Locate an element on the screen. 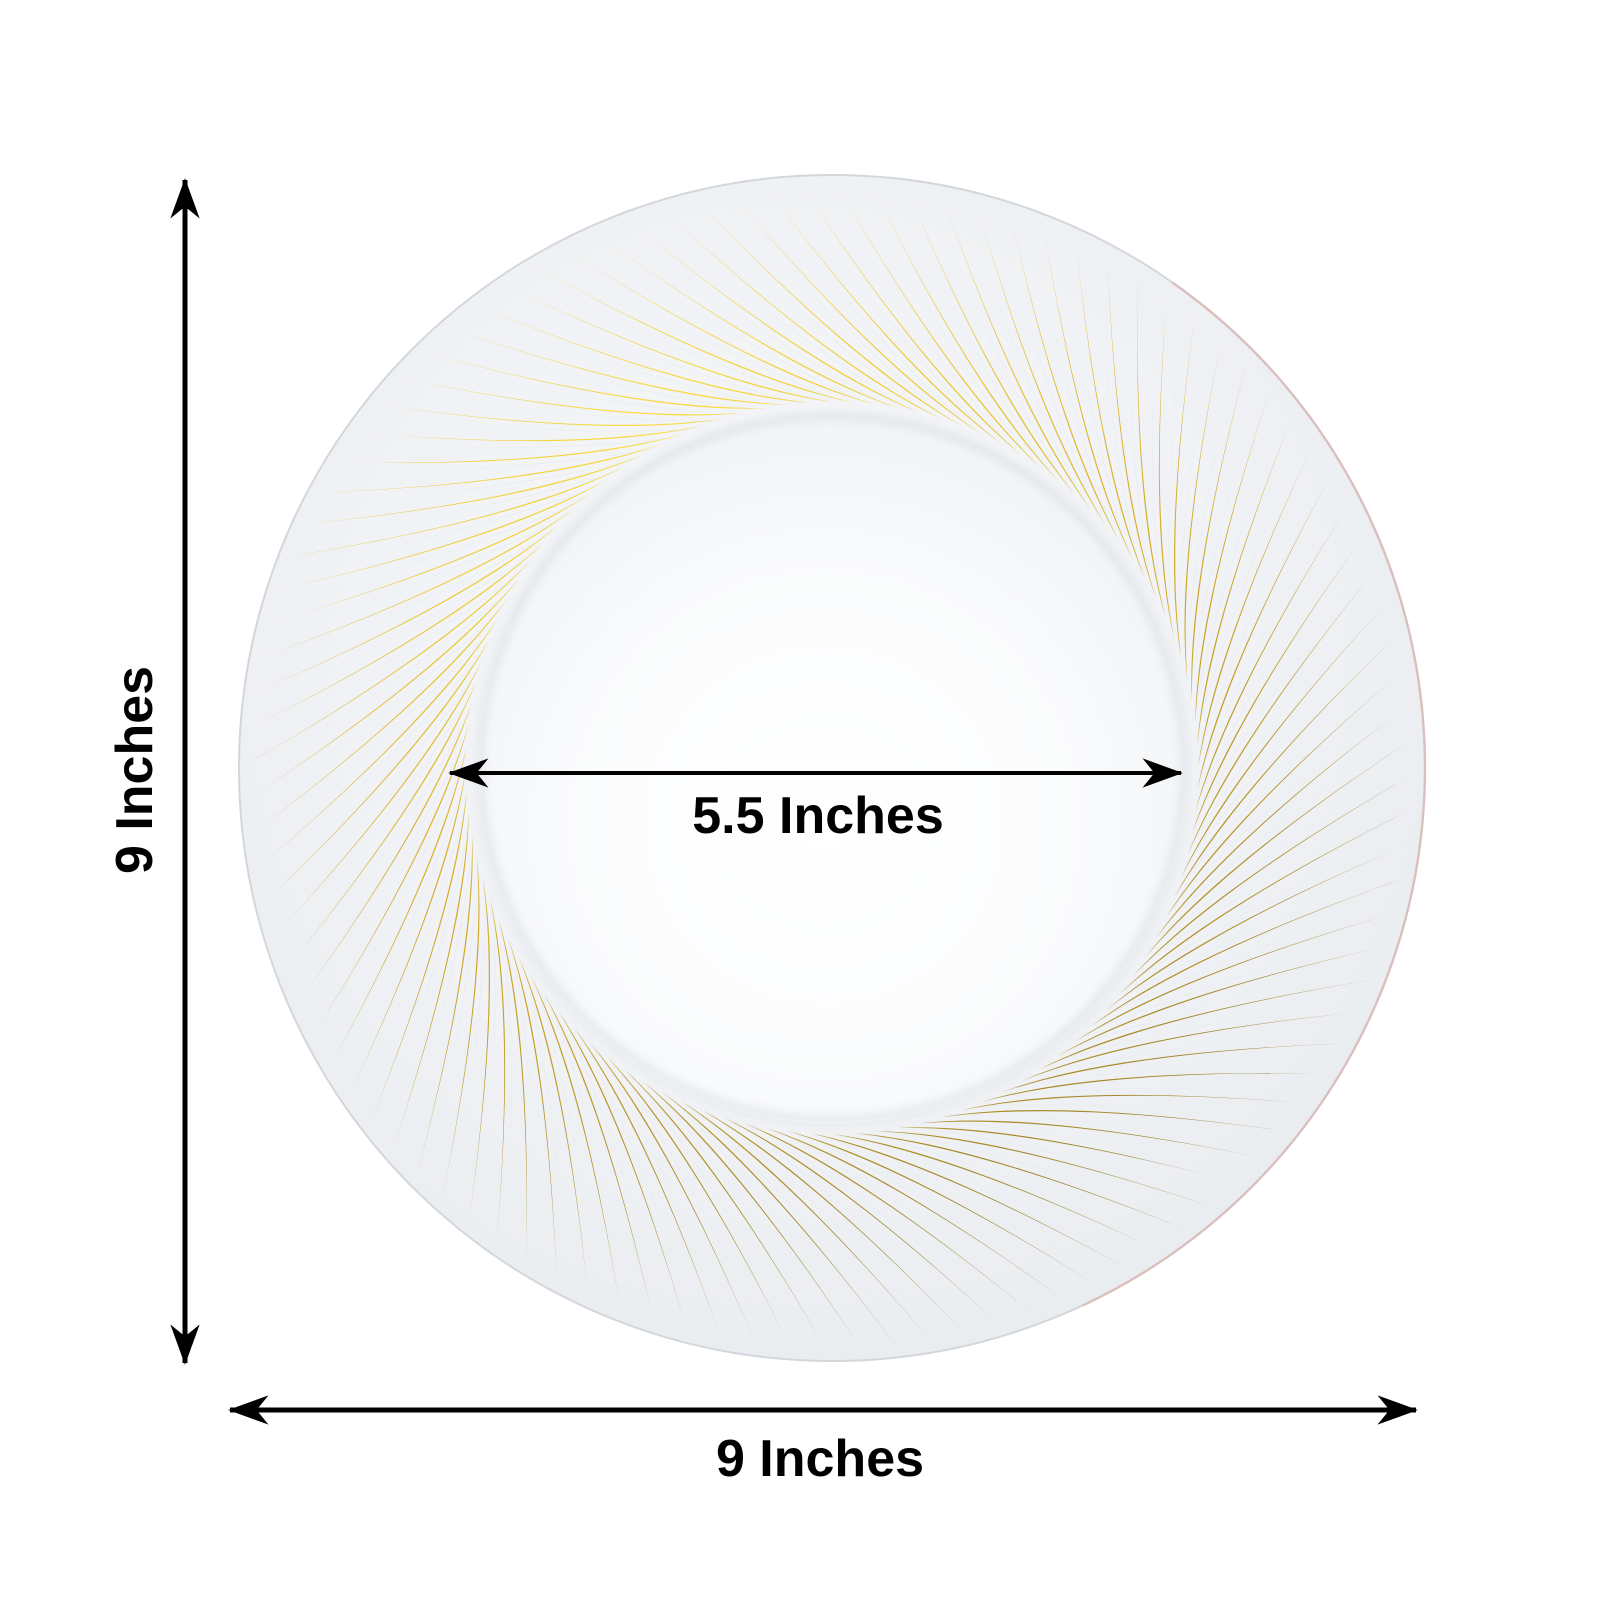 The width and height of the screenshot is (1600, 1600). inner-diameter-label: 5.5 Inches is located at coordinates (817, 816).